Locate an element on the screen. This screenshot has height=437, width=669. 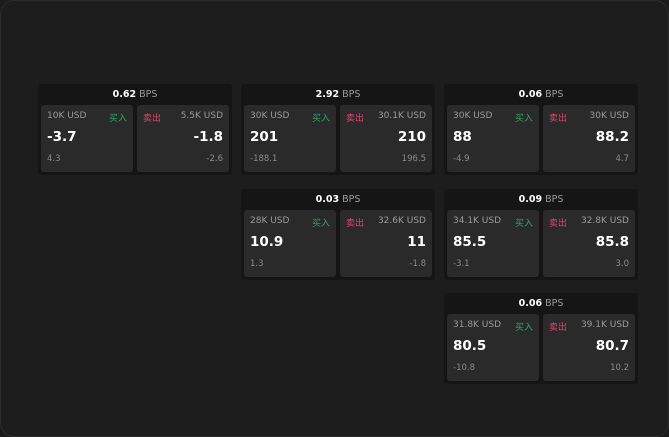
sell-cell: 卖出 30K USD 88.2 4.7 is located at coordinates (589, 138).